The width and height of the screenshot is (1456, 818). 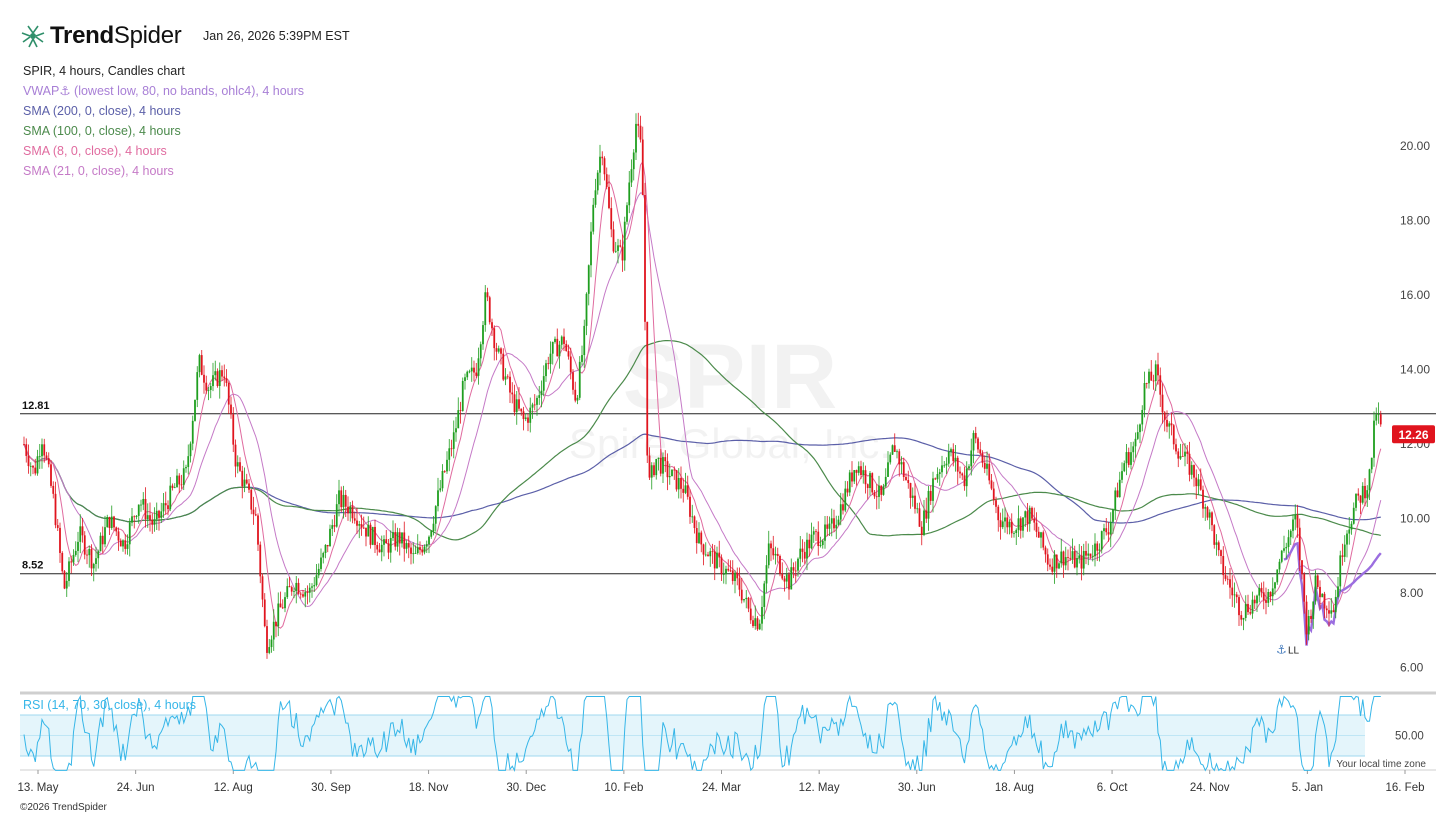 I want to click on chart-timestamp: Jan 26, 2026 5:39PM EST, so click(x=276, y=36).